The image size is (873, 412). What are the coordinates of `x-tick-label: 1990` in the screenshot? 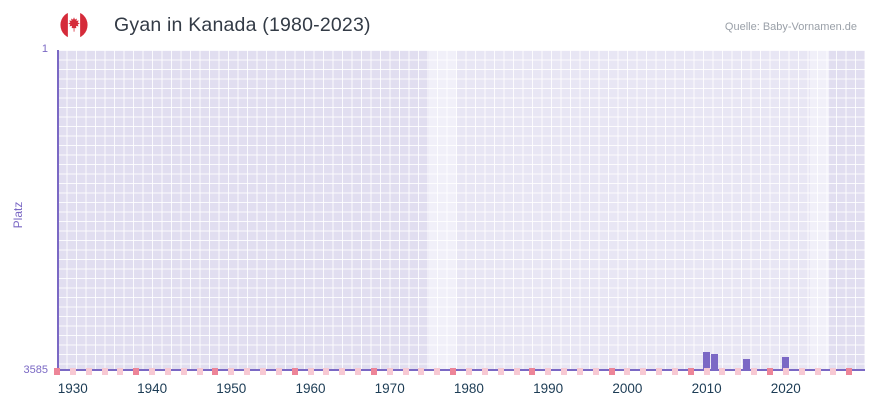 It's located at (548, 388).